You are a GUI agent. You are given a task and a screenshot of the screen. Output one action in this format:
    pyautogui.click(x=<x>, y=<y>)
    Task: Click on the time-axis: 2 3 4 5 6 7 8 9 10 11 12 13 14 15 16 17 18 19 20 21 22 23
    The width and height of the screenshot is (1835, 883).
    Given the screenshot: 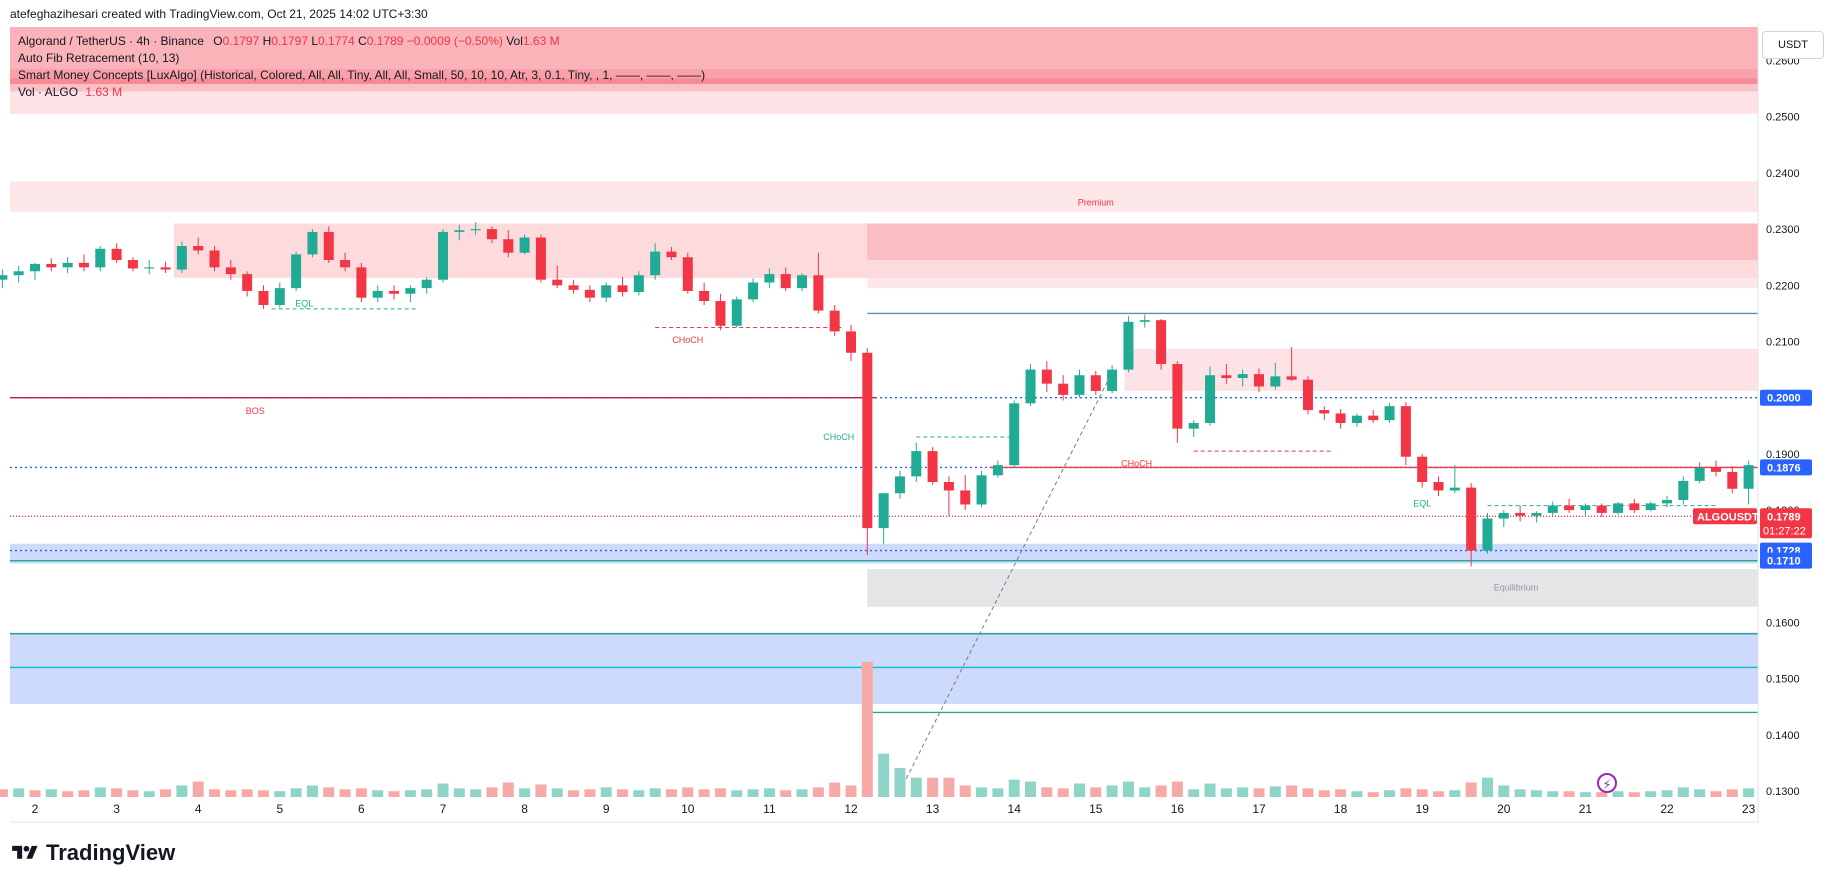 What is the action you would take?
    pyautogui.click(x=884, y=812)
    